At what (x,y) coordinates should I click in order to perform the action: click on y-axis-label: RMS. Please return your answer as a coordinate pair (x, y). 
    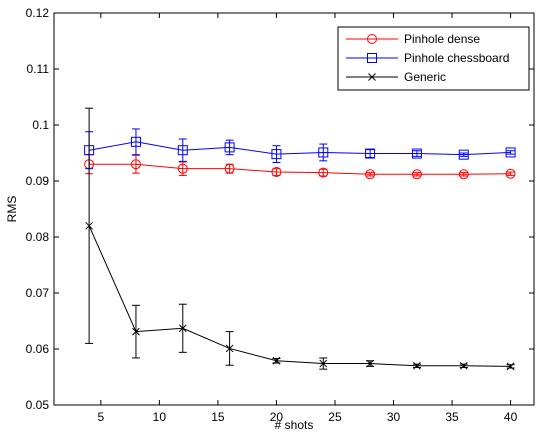
    Looking at the image, I should click on (12, 209).